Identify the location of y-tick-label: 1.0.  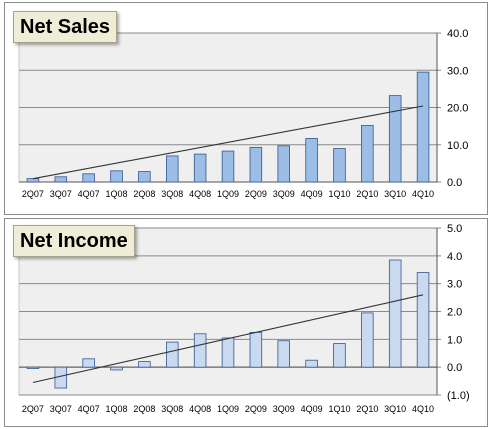
(454, 340).